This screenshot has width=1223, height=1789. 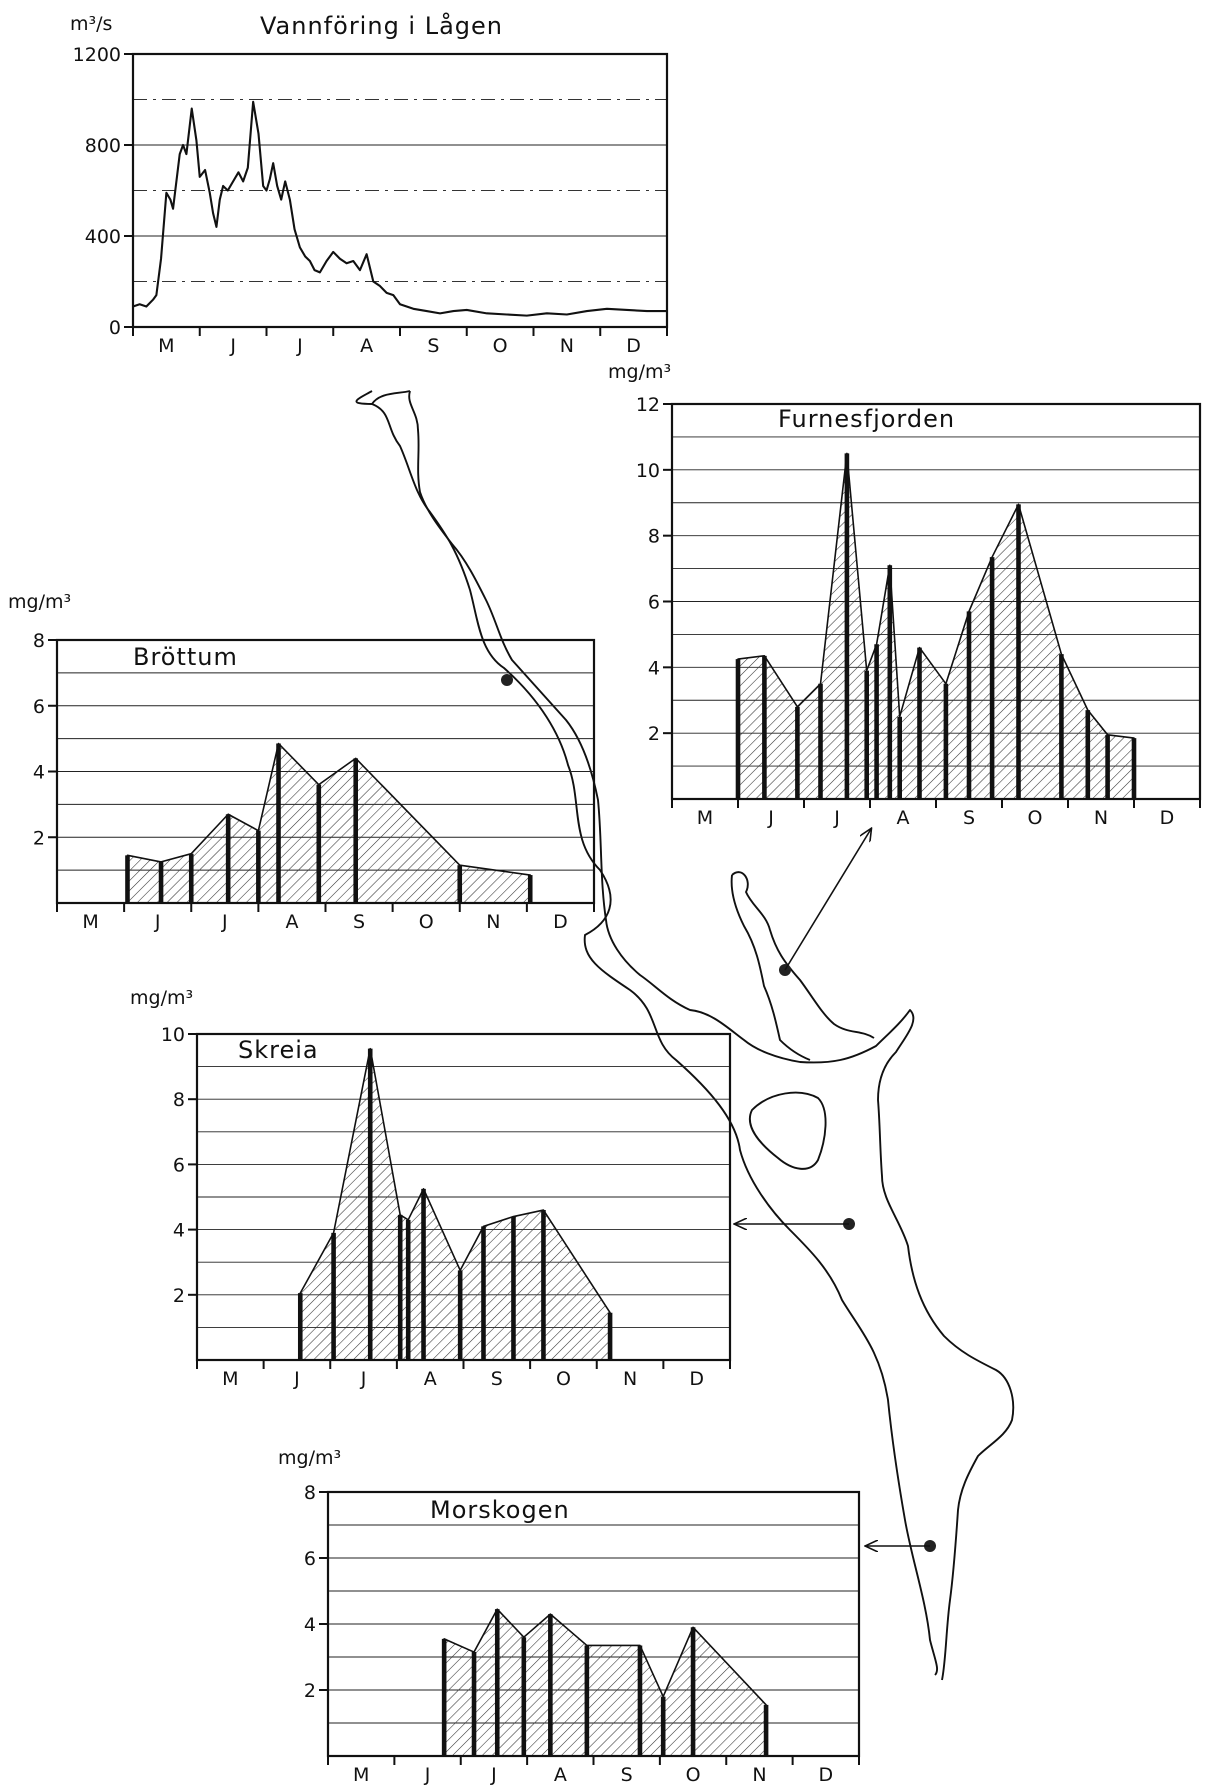 What do you see at coordinates (500, 1510) in the screenshot?
I see `chart-title: Morskogen` at bounding box center [500, 1510].